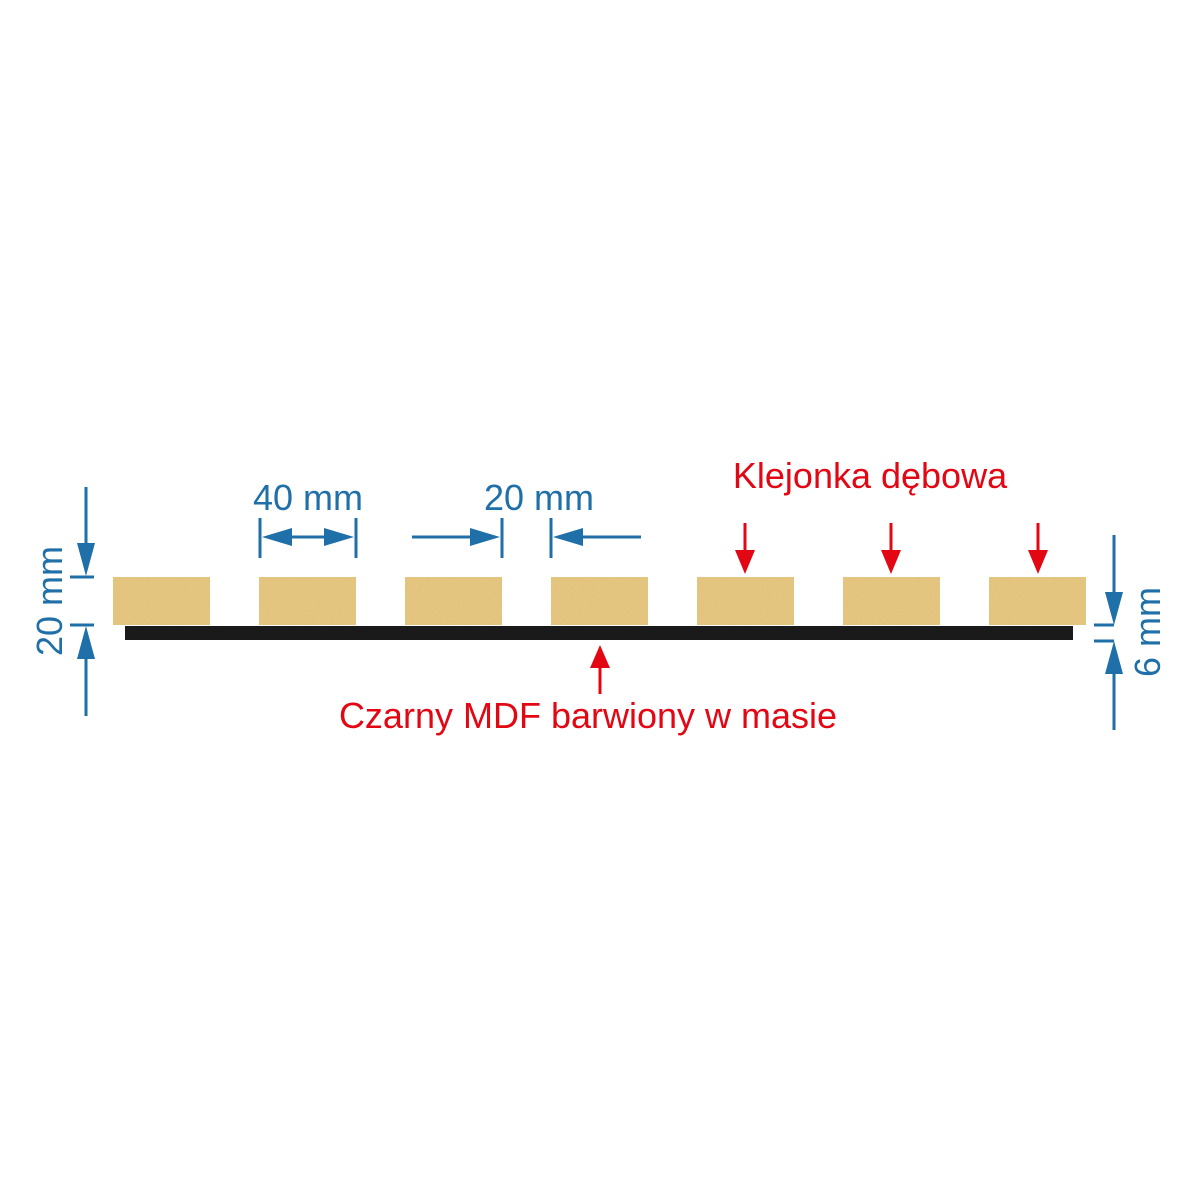 The height and width of the screenshot is (1200, 1200). I want to click on oak-glulam-label: Klejonka dębowa, so click(870, 475).